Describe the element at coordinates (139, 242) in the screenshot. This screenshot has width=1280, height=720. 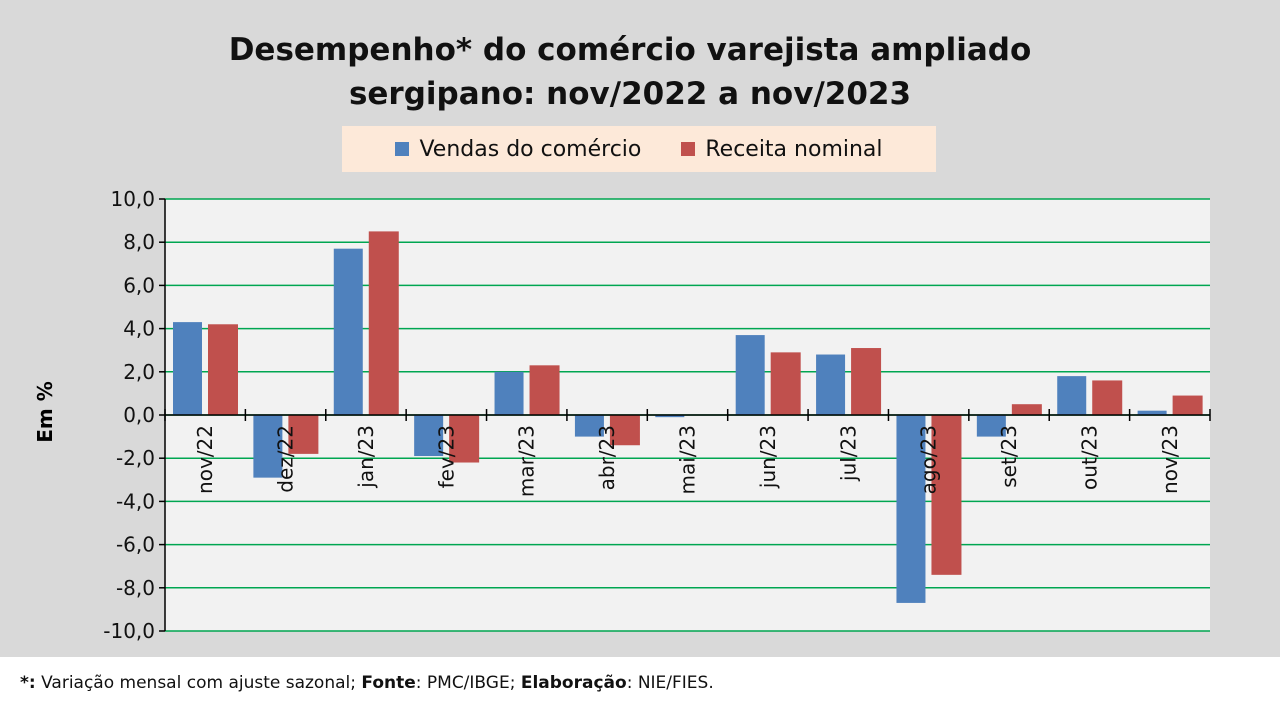
I see `y-tick-label: 8,0` at that location.